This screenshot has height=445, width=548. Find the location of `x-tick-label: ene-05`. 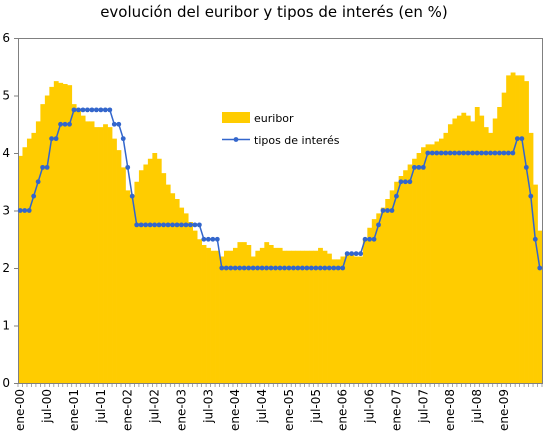

x-tick-label: ene-05 is located at coordinates (289, 410).